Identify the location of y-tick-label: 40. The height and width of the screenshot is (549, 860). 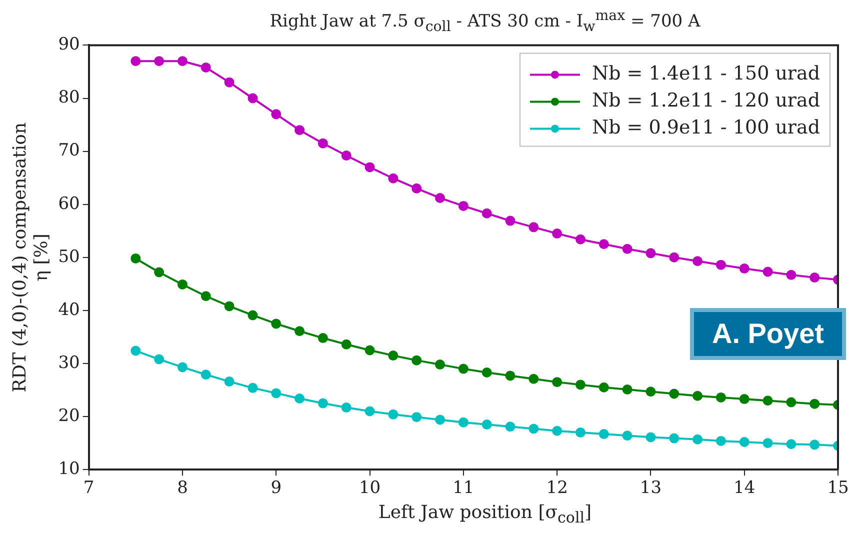
(69, 310).